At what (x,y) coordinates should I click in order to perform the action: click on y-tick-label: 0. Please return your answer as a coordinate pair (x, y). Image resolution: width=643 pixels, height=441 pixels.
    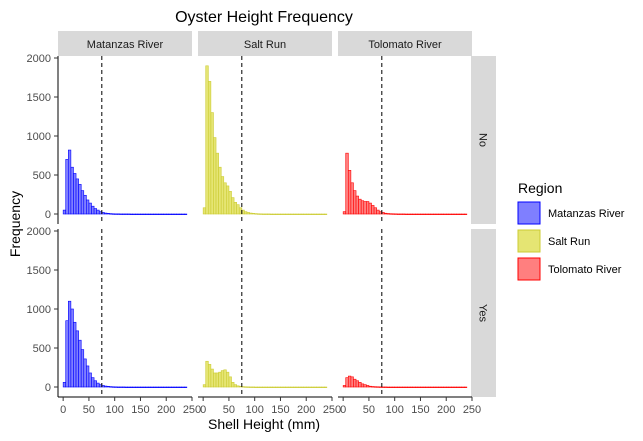
    Looking at the image, I should click on (48, 388).